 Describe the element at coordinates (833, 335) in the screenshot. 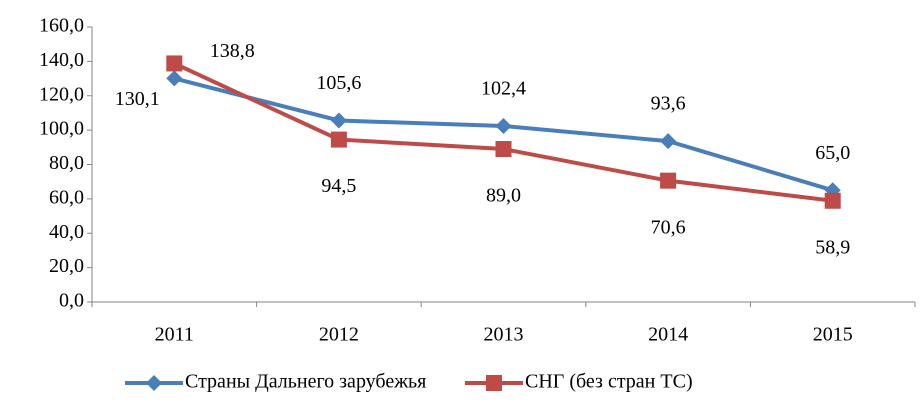

I see `x-tick-label: 2015` at that location.